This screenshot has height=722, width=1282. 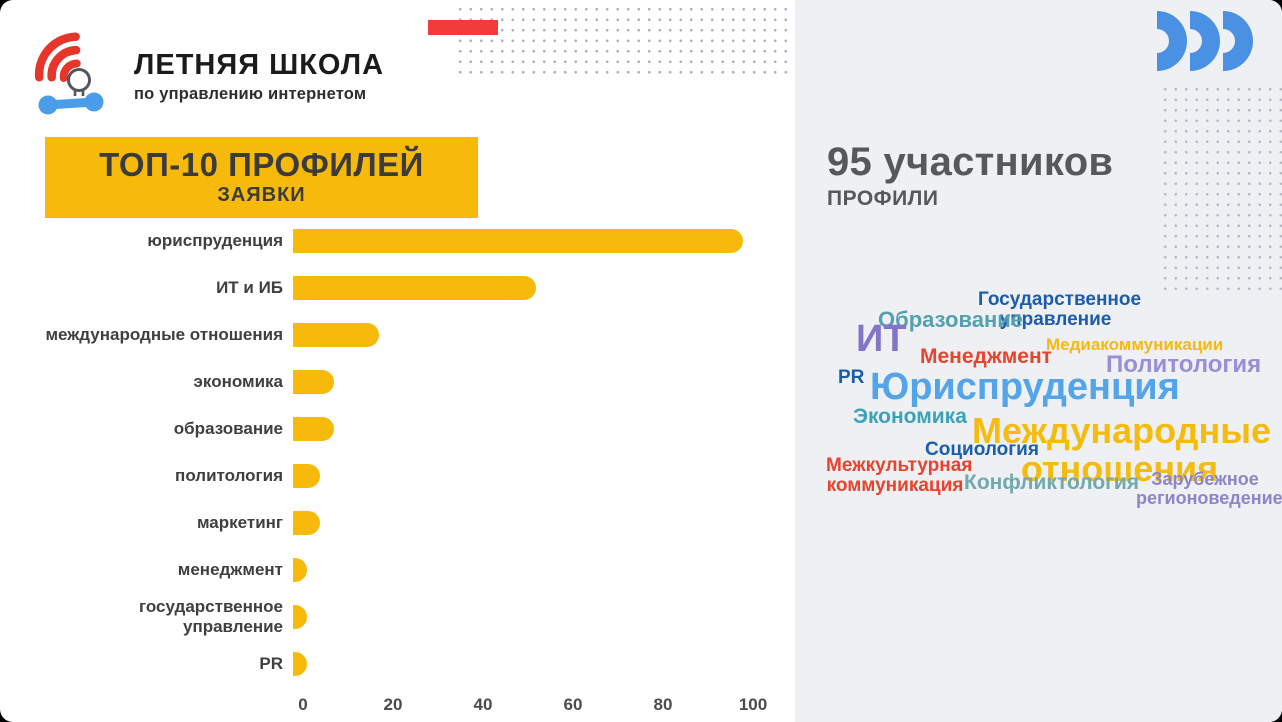 I want to click on chart-row: международные отношения, so click(x=401, y=334).